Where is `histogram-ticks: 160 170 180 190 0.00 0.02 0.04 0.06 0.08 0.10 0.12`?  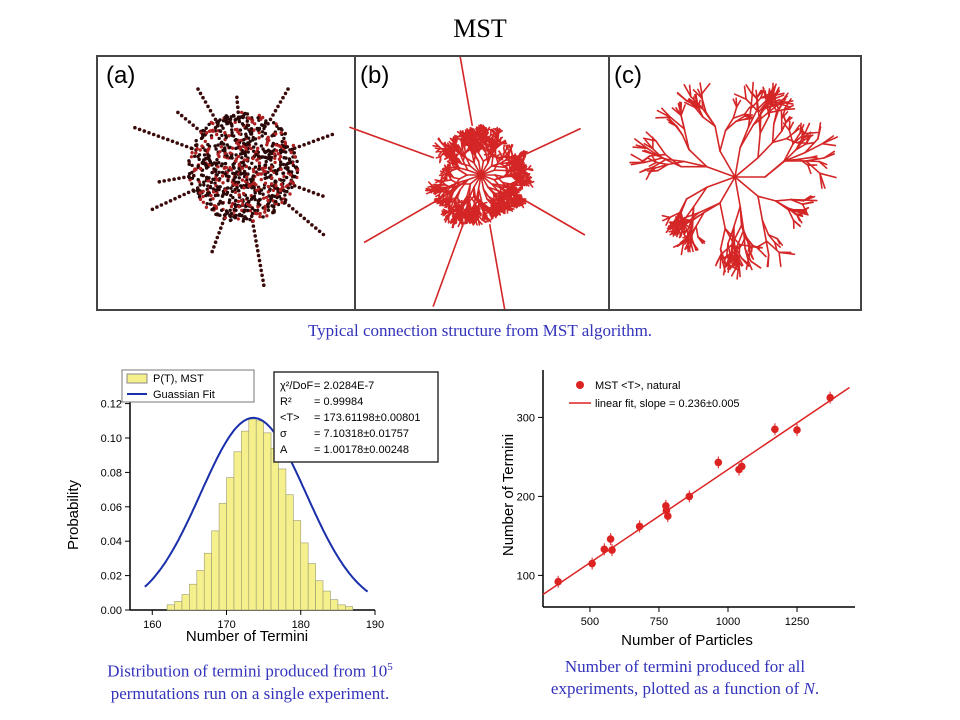
histogram-ticks: 160 170 180 190 0.00 0.02 0.04 0.06 0.08 0.10 0.12 is located at coordinates (243, 515).